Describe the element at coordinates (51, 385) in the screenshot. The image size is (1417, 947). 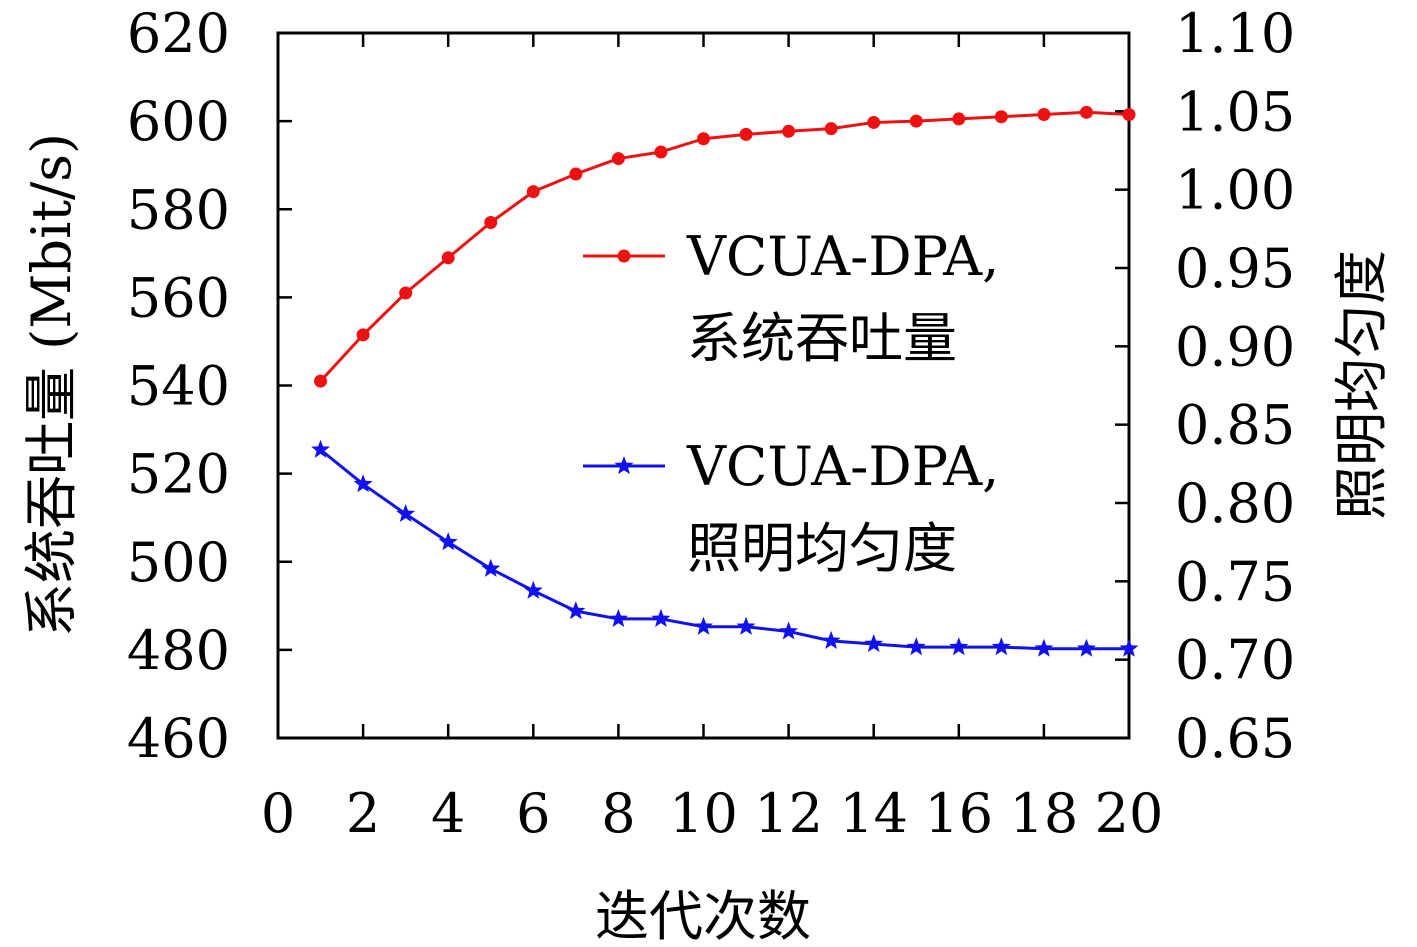
I see `left-y-axis-label: 系统吞吐量 (Mbit/s)` at that location.